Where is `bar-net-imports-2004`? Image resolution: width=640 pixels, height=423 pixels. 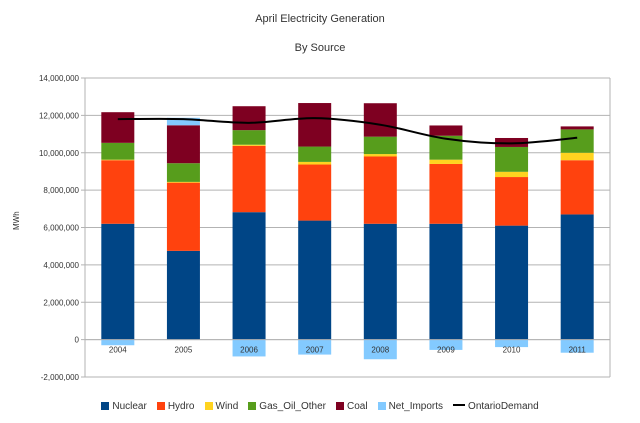
bar-net-imports-2004 is located at coordinates (118, 342).